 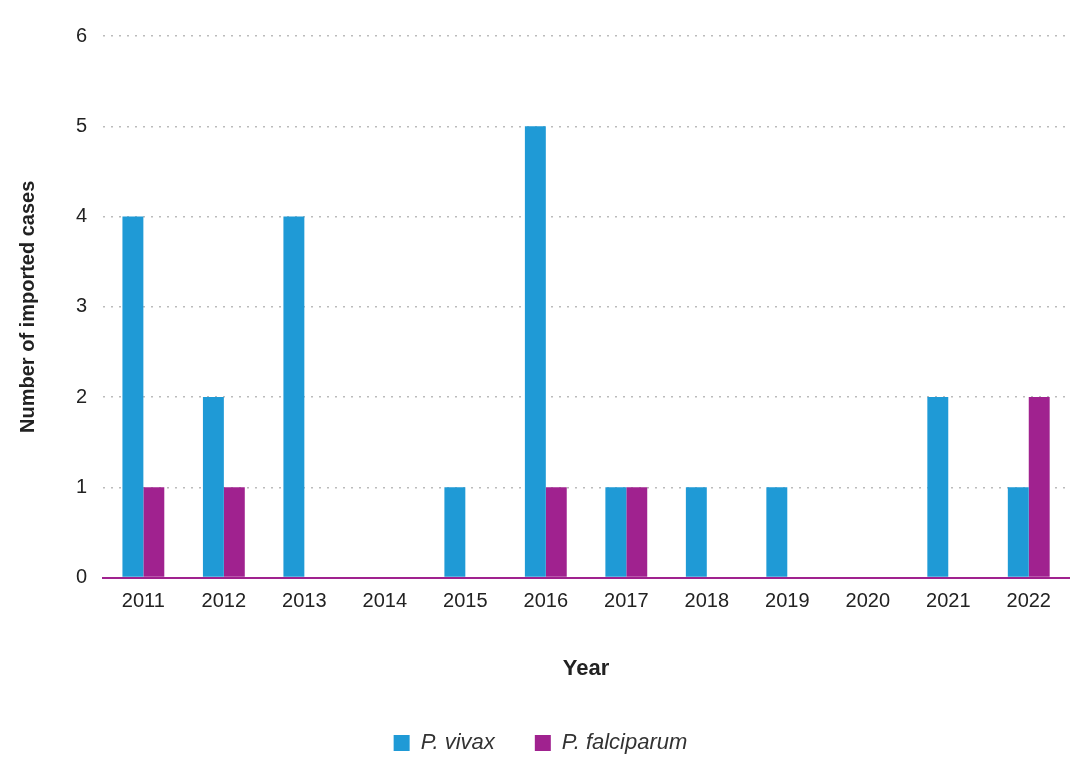 What do you see at coordinates (82, 576) in the screenshot?
I see `y-tick-label: 0` at bounding box center [82, 576].